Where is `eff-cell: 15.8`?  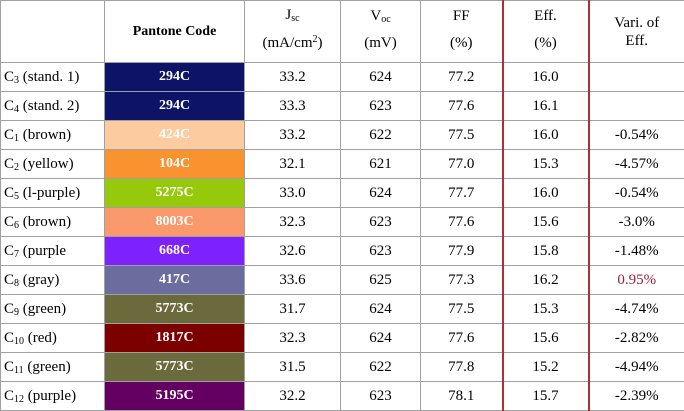 eff-cell: 15.8 is located at coordinates (546, 251).